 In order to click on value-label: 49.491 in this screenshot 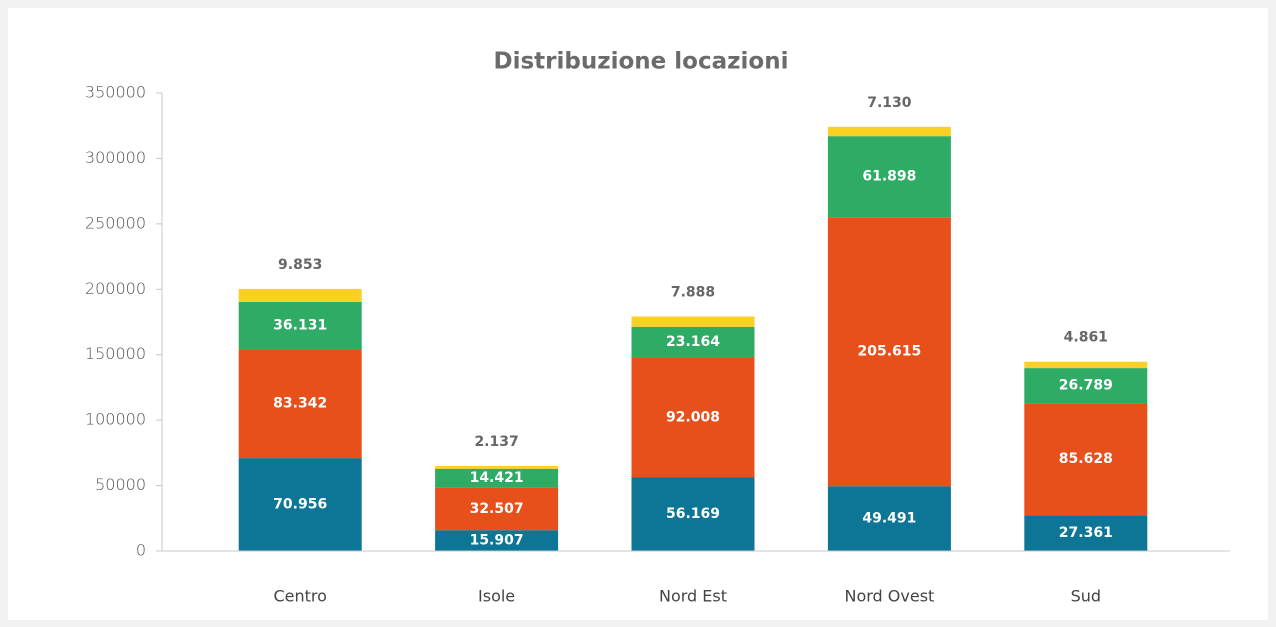, I will do `click(889, 519)`.